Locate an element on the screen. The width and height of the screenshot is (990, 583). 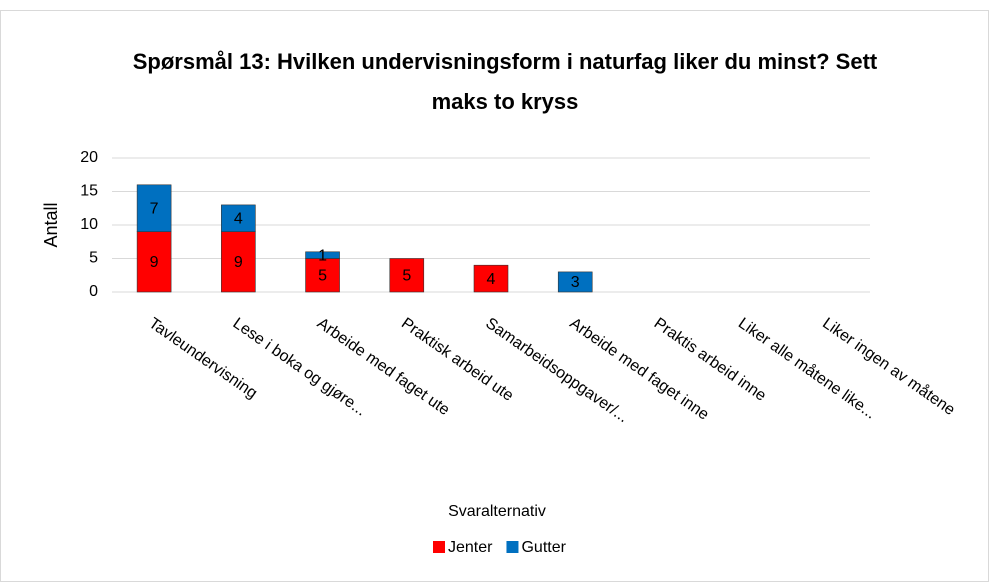
y-tick-label: 15 is located at coordinates (89, 191).